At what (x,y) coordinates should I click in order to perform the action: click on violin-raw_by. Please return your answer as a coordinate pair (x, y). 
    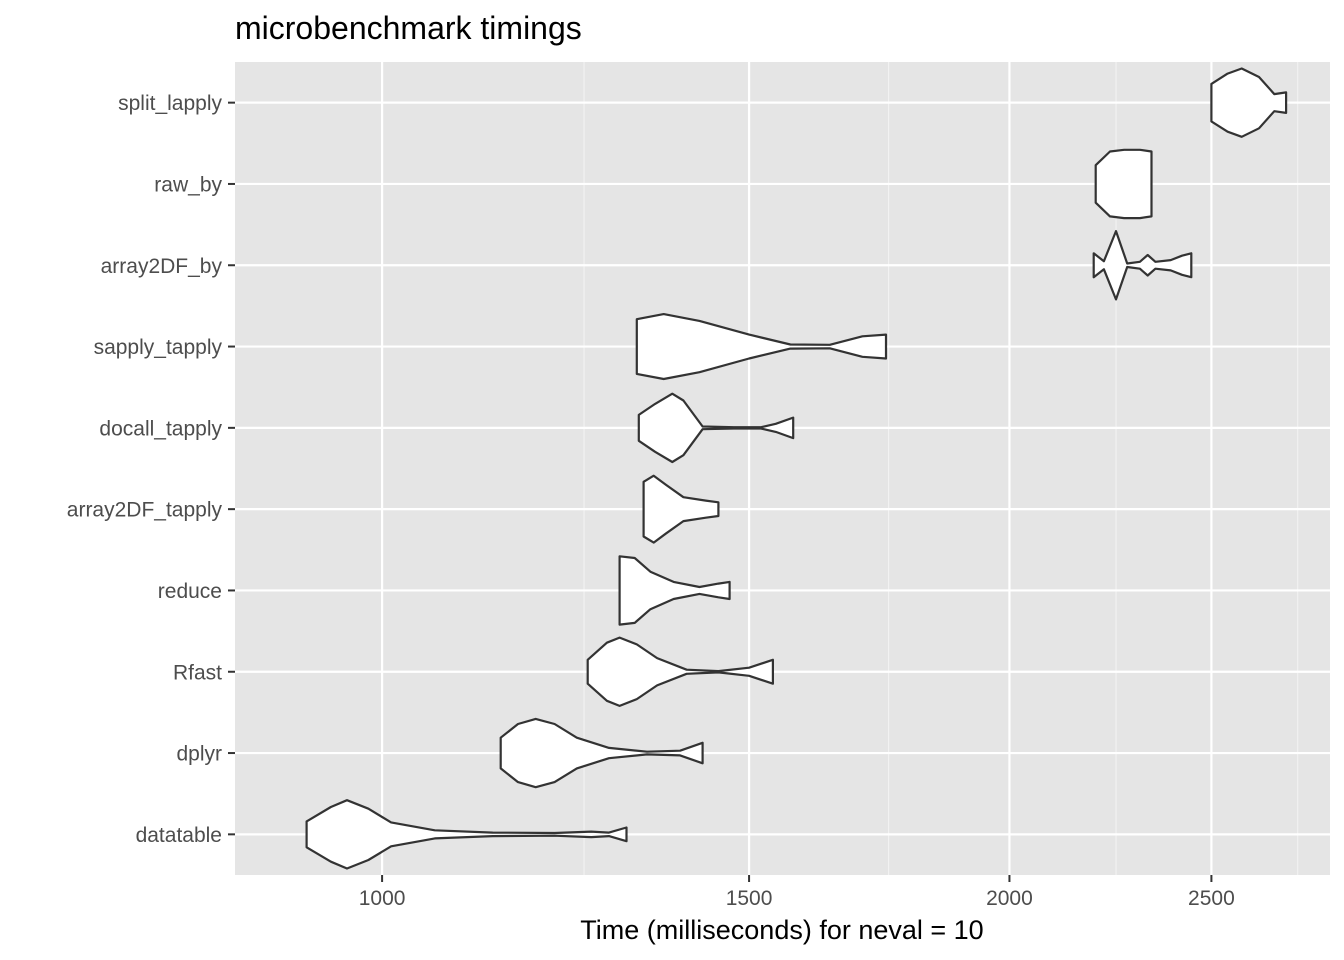
    Looking at the image, I should click on (1123, 184).